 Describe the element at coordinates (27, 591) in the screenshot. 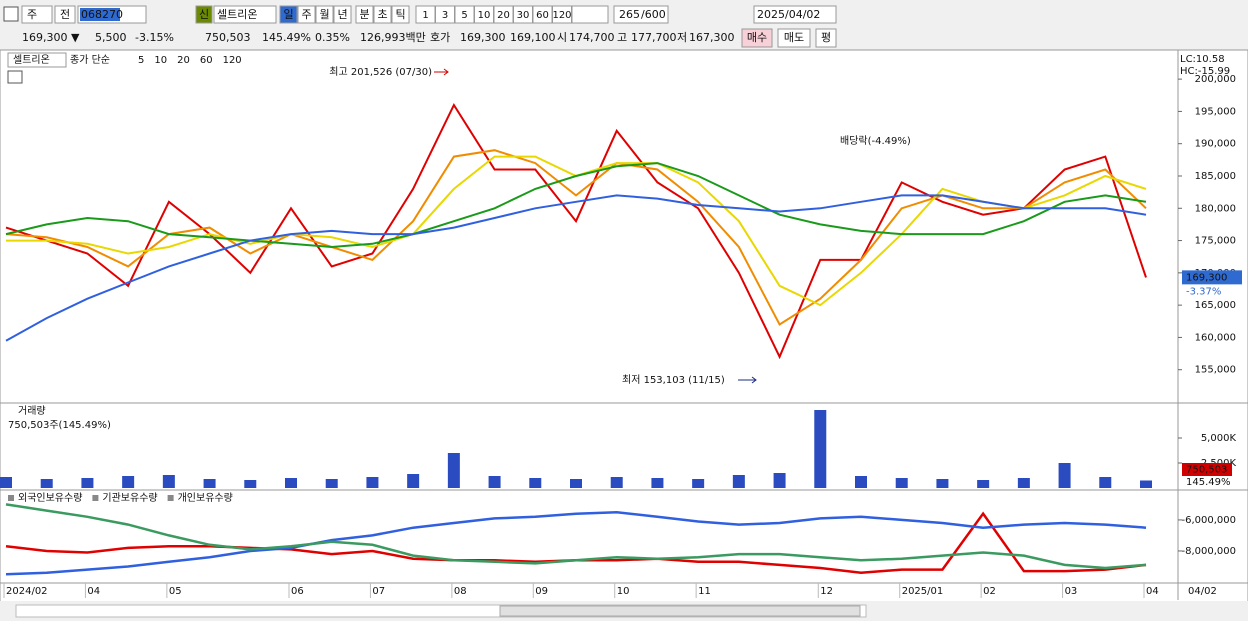

I see `x-tick-label: 2024/02` at that location.